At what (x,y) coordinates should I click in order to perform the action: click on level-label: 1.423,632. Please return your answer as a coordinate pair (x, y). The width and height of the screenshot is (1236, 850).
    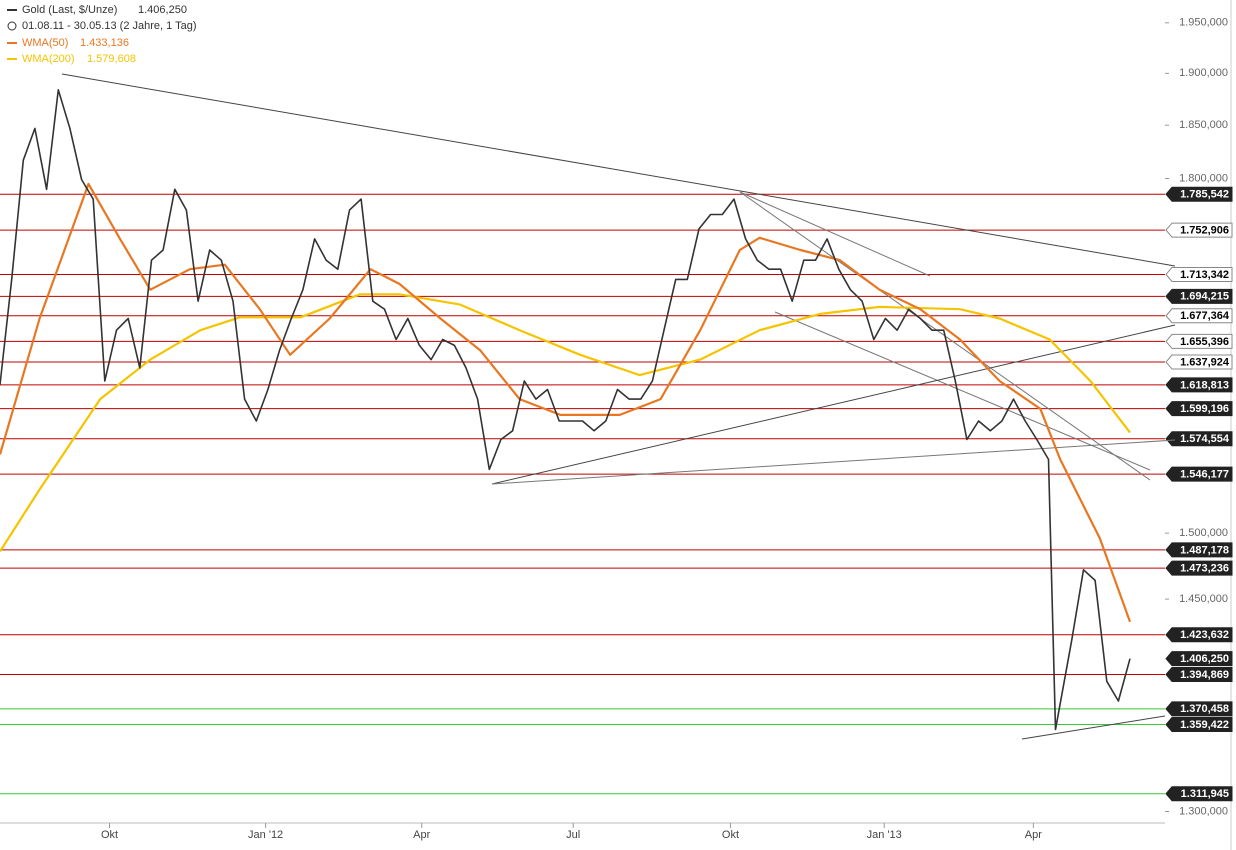
    Looking at the image, I should click on (1204, 635).